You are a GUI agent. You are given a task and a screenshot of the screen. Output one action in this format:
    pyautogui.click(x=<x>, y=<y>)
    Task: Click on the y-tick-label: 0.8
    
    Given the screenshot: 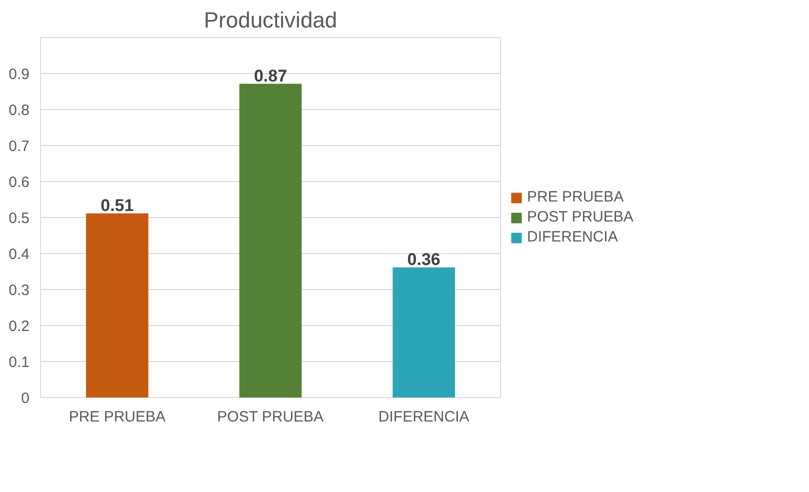 What is the action you would take?
    pyautogui.click(x=19, y=110)
    